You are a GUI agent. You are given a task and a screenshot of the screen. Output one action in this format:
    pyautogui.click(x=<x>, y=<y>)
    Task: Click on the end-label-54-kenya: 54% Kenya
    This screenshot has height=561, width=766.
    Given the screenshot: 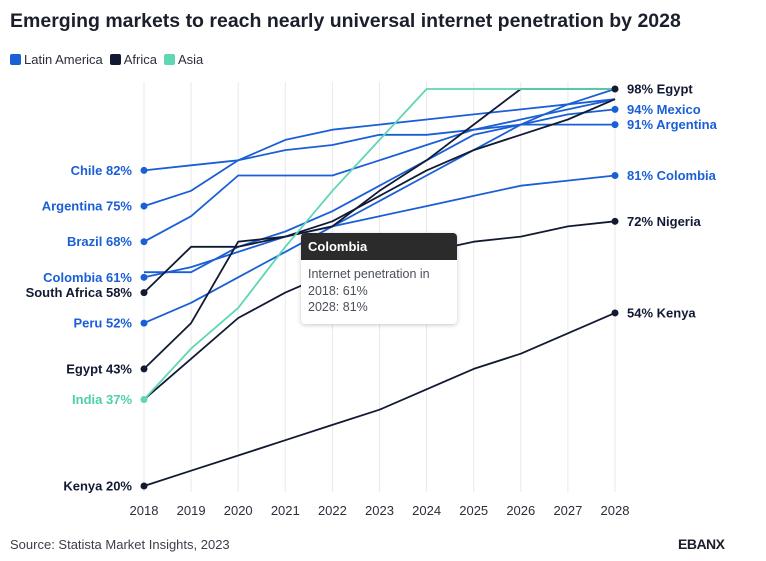 What is the action you would take?
    pyautogui.click(x=661, y=312)
    